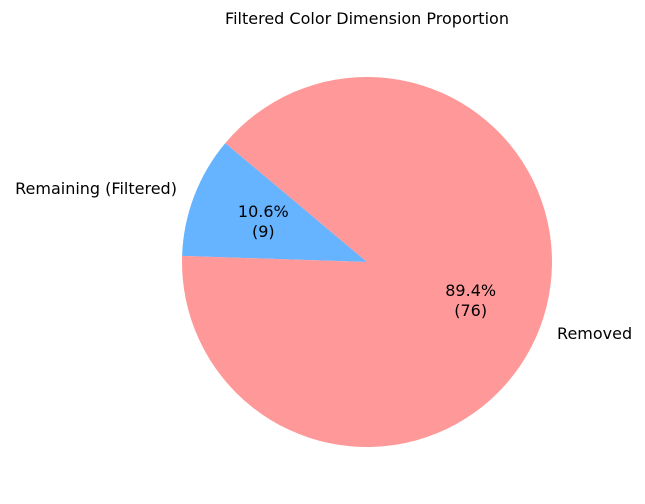 The image size is (645, 504). Describe the element at coordinates (263, 231) in the screenshot. I see `slice-count-0: (9)` at that location.